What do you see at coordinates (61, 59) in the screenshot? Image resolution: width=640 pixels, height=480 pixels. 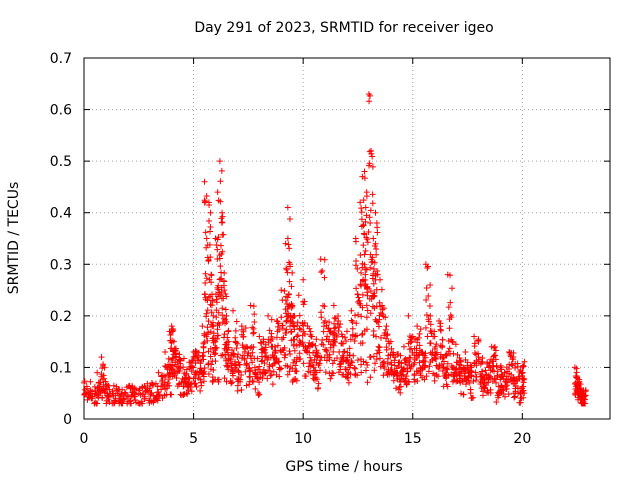 I see `y-tick-label: 0.7` at bounding box center [61, 59].